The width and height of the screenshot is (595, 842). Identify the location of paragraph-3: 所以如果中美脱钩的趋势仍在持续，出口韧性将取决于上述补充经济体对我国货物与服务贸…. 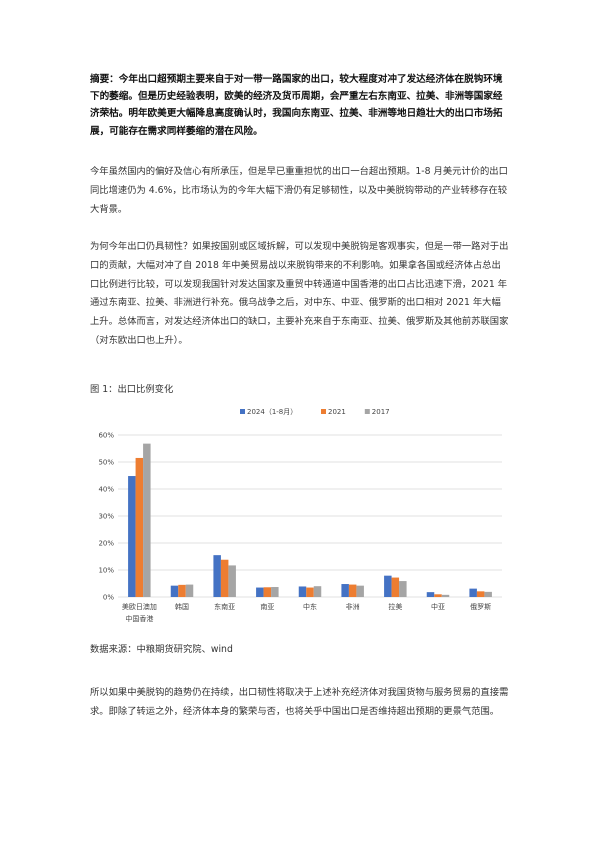
(299, 702).